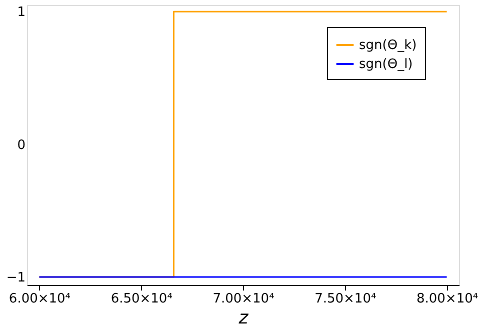  I want to click on legend-label: sgn(Θ_l), so click(386, 64).